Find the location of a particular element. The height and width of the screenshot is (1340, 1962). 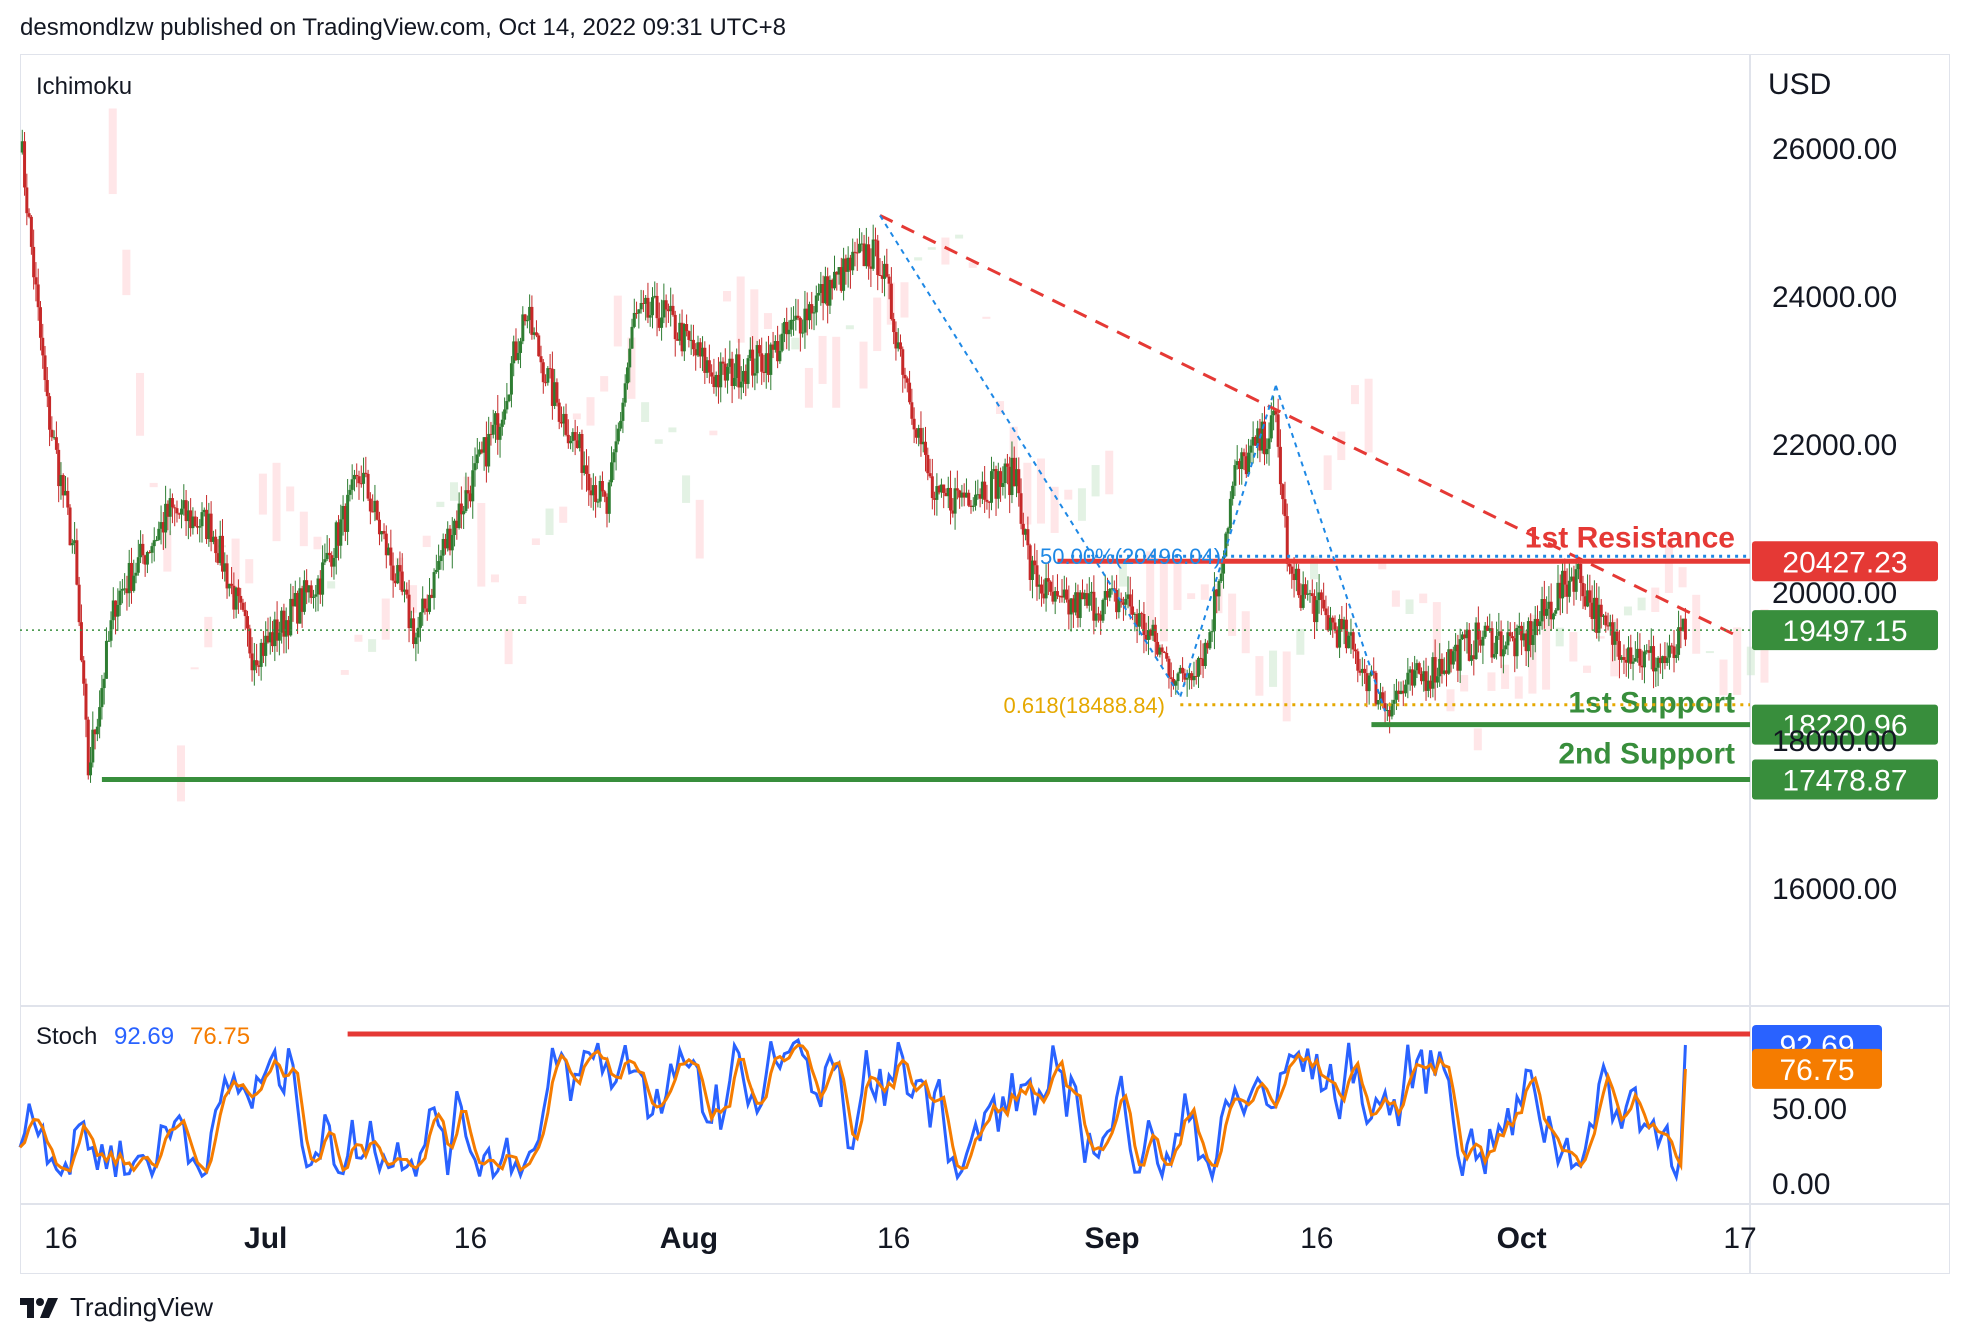

level-price-value: 17478.87 is located at coordinates (1844, 781).